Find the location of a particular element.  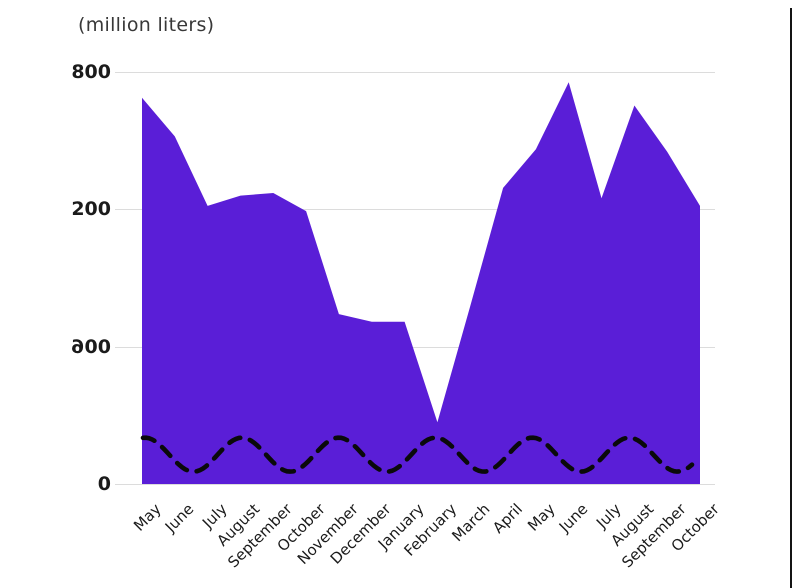

y-tick-label: 800 is located at coordinates (91, 72).